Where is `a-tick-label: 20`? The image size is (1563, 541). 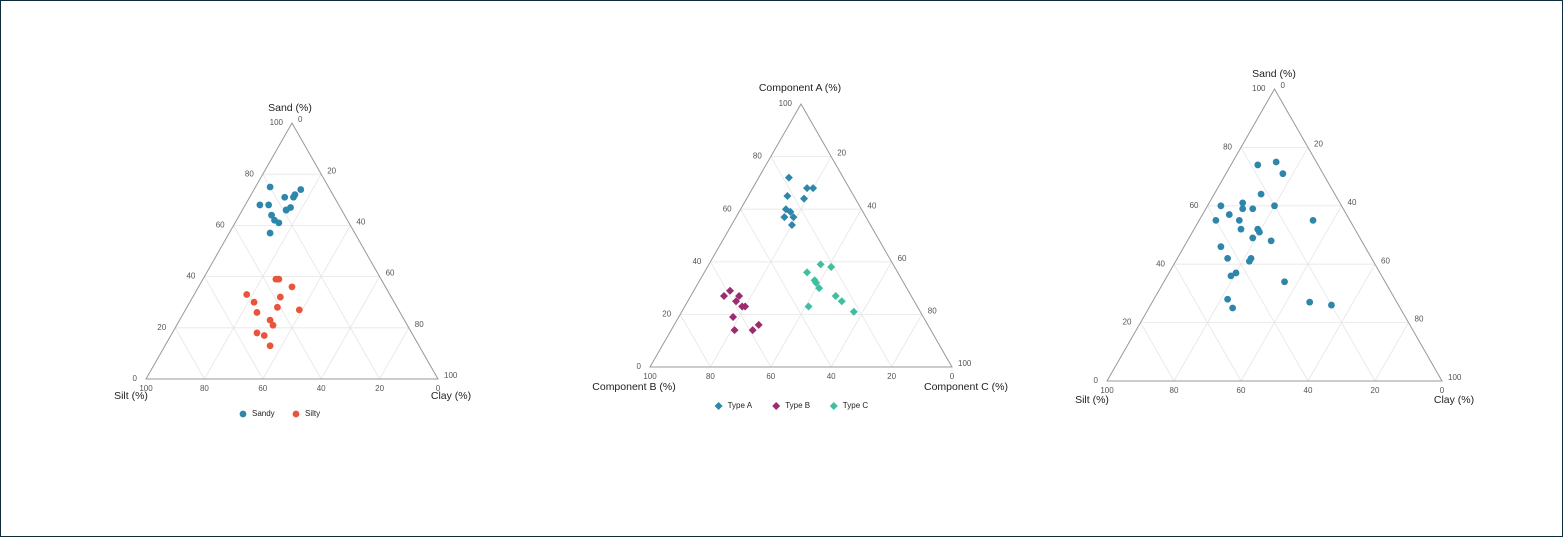 a-tick-label: 20 is located at coordinates (161, 327).